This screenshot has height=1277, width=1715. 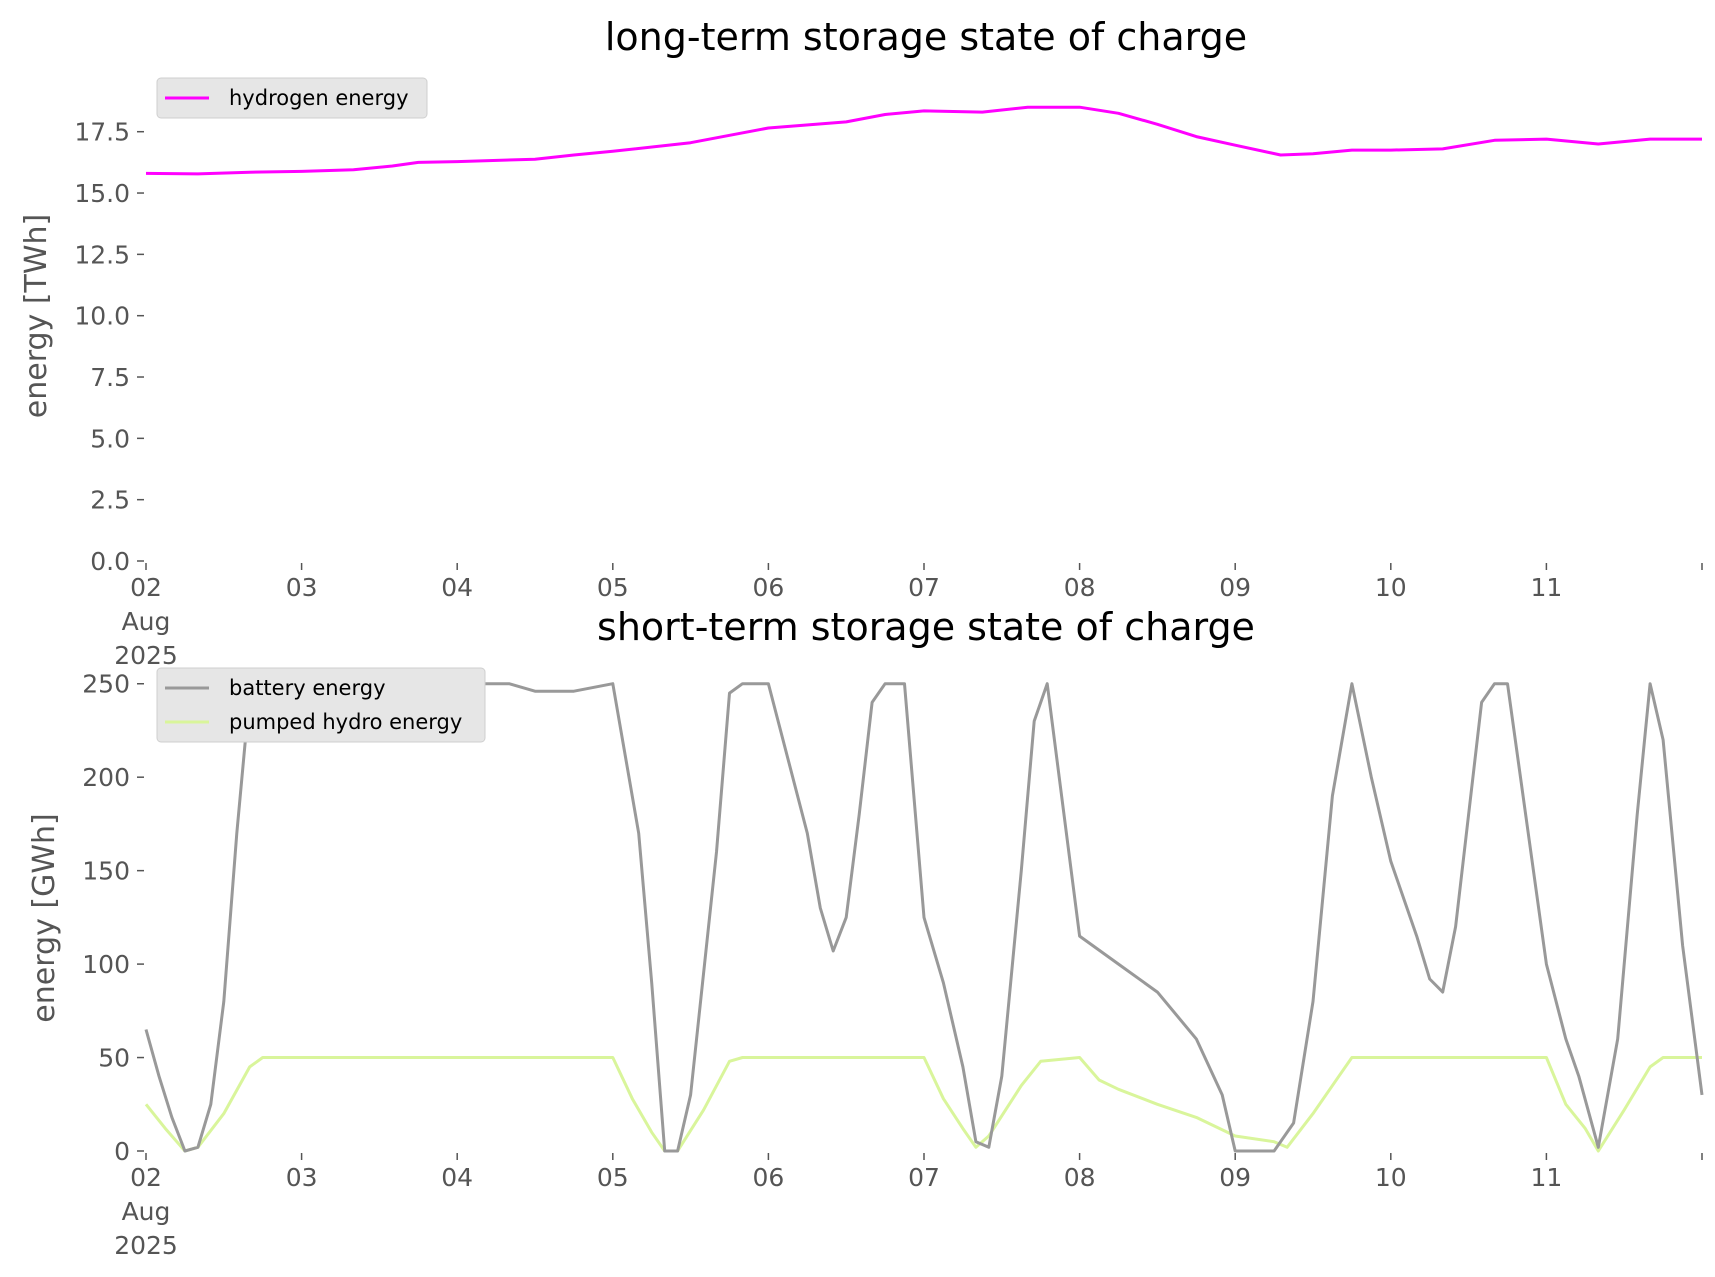 I want to click on y-tick-label: 5.0, so click(x=110, y=438).